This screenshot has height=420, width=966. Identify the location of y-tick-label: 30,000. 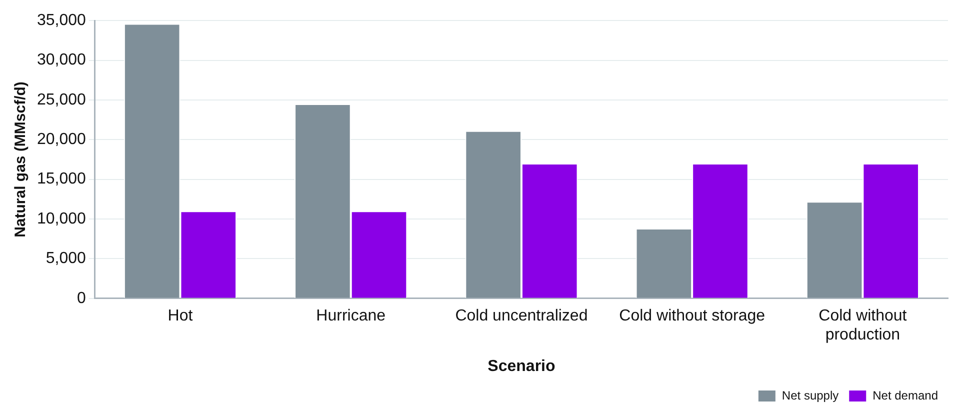
(61, 60).